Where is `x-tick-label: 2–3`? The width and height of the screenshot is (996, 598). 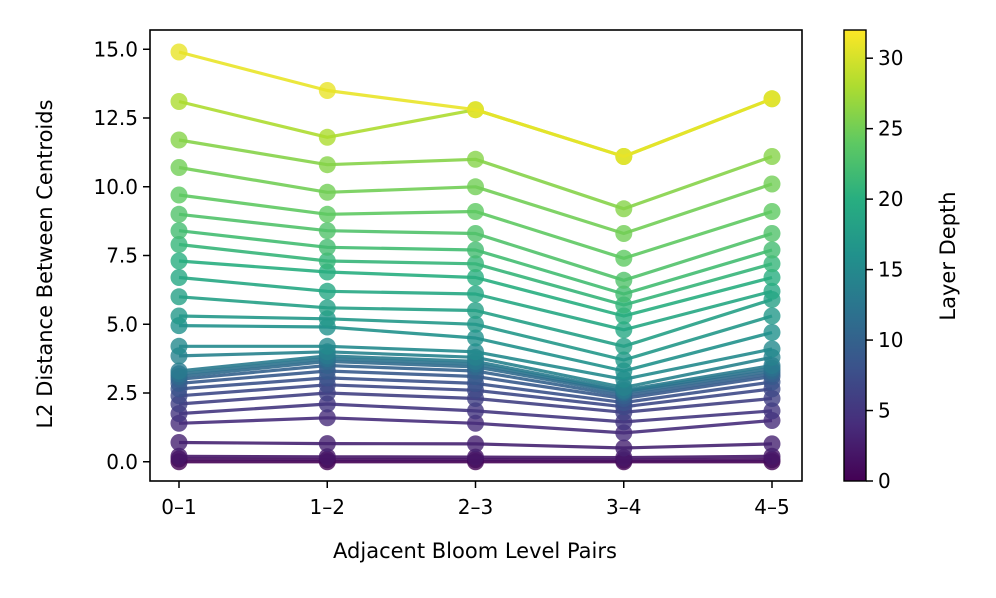
x-tick-label: 2–3 is located at coordinates (475, 507).